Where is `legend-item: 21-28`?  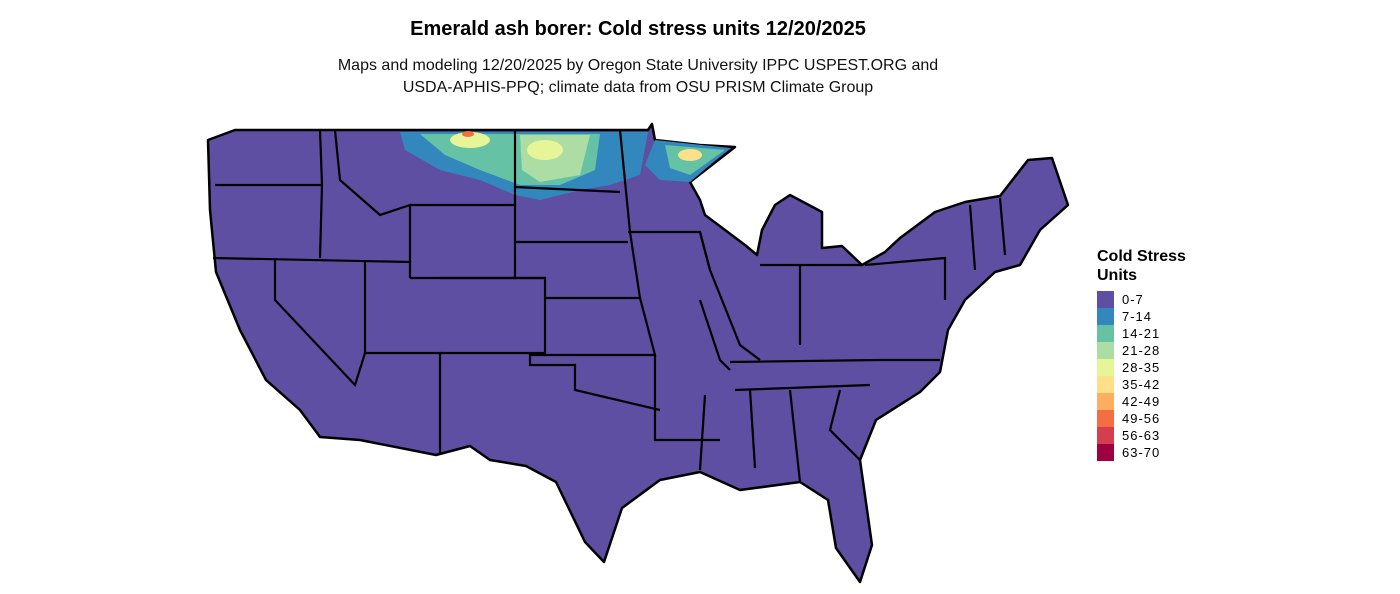 legend-item: 21-28 is located at coordinates (1141, 350).